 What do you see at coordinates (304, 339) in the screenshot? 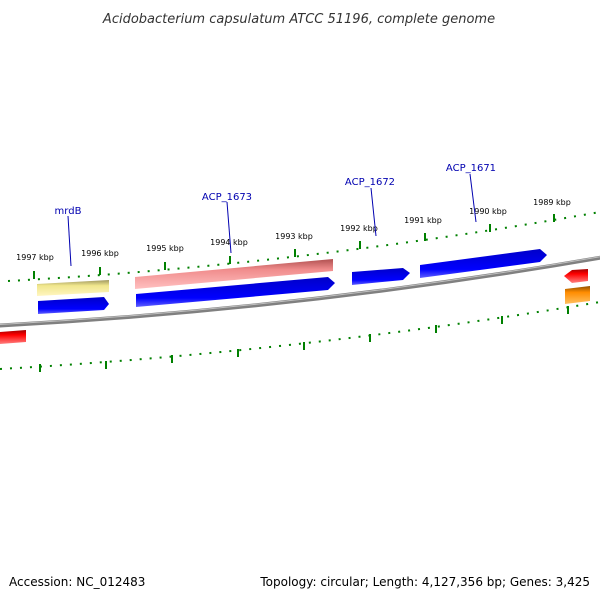
I see `inner-scale-major-ticks` at bounding box center [304, 339].